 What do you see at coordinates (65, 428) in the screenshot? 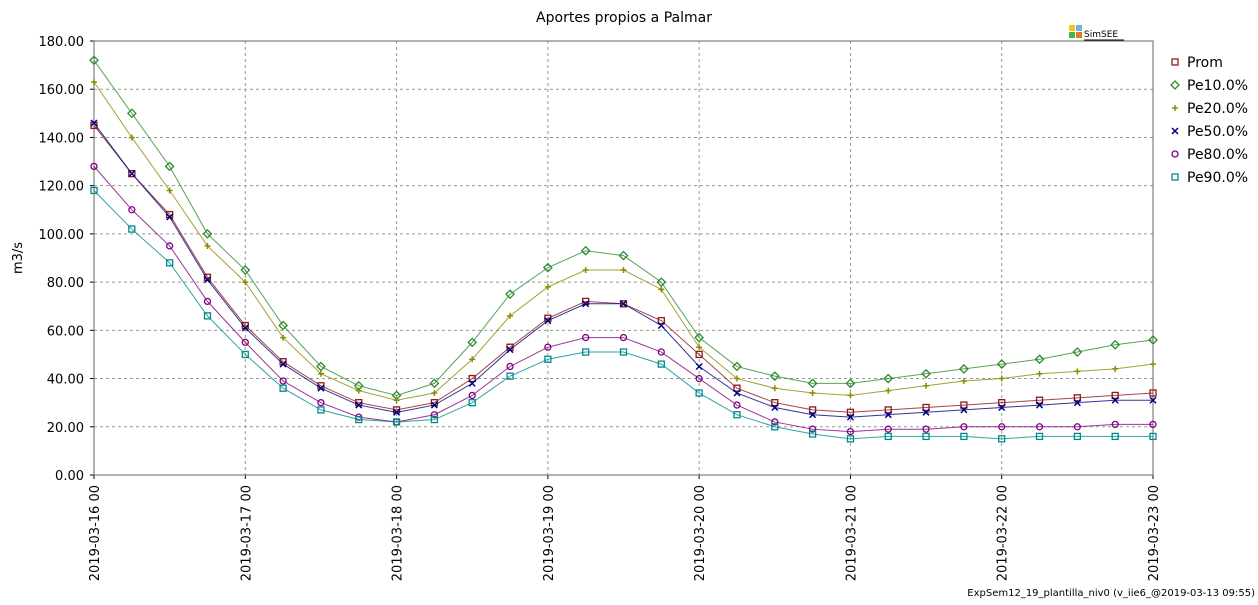
I see `y-tick-label: 20.00` at bounding box center [65, 428].